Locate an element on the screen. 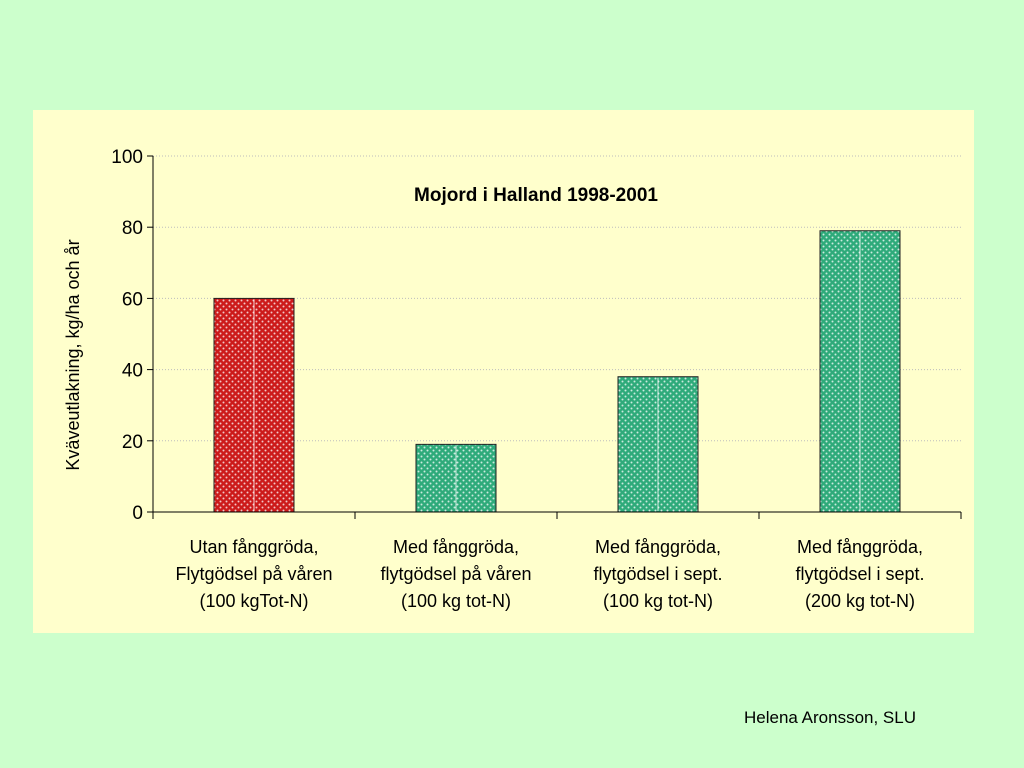  y-tick-label: 40 is located at coordinates (132, 371).